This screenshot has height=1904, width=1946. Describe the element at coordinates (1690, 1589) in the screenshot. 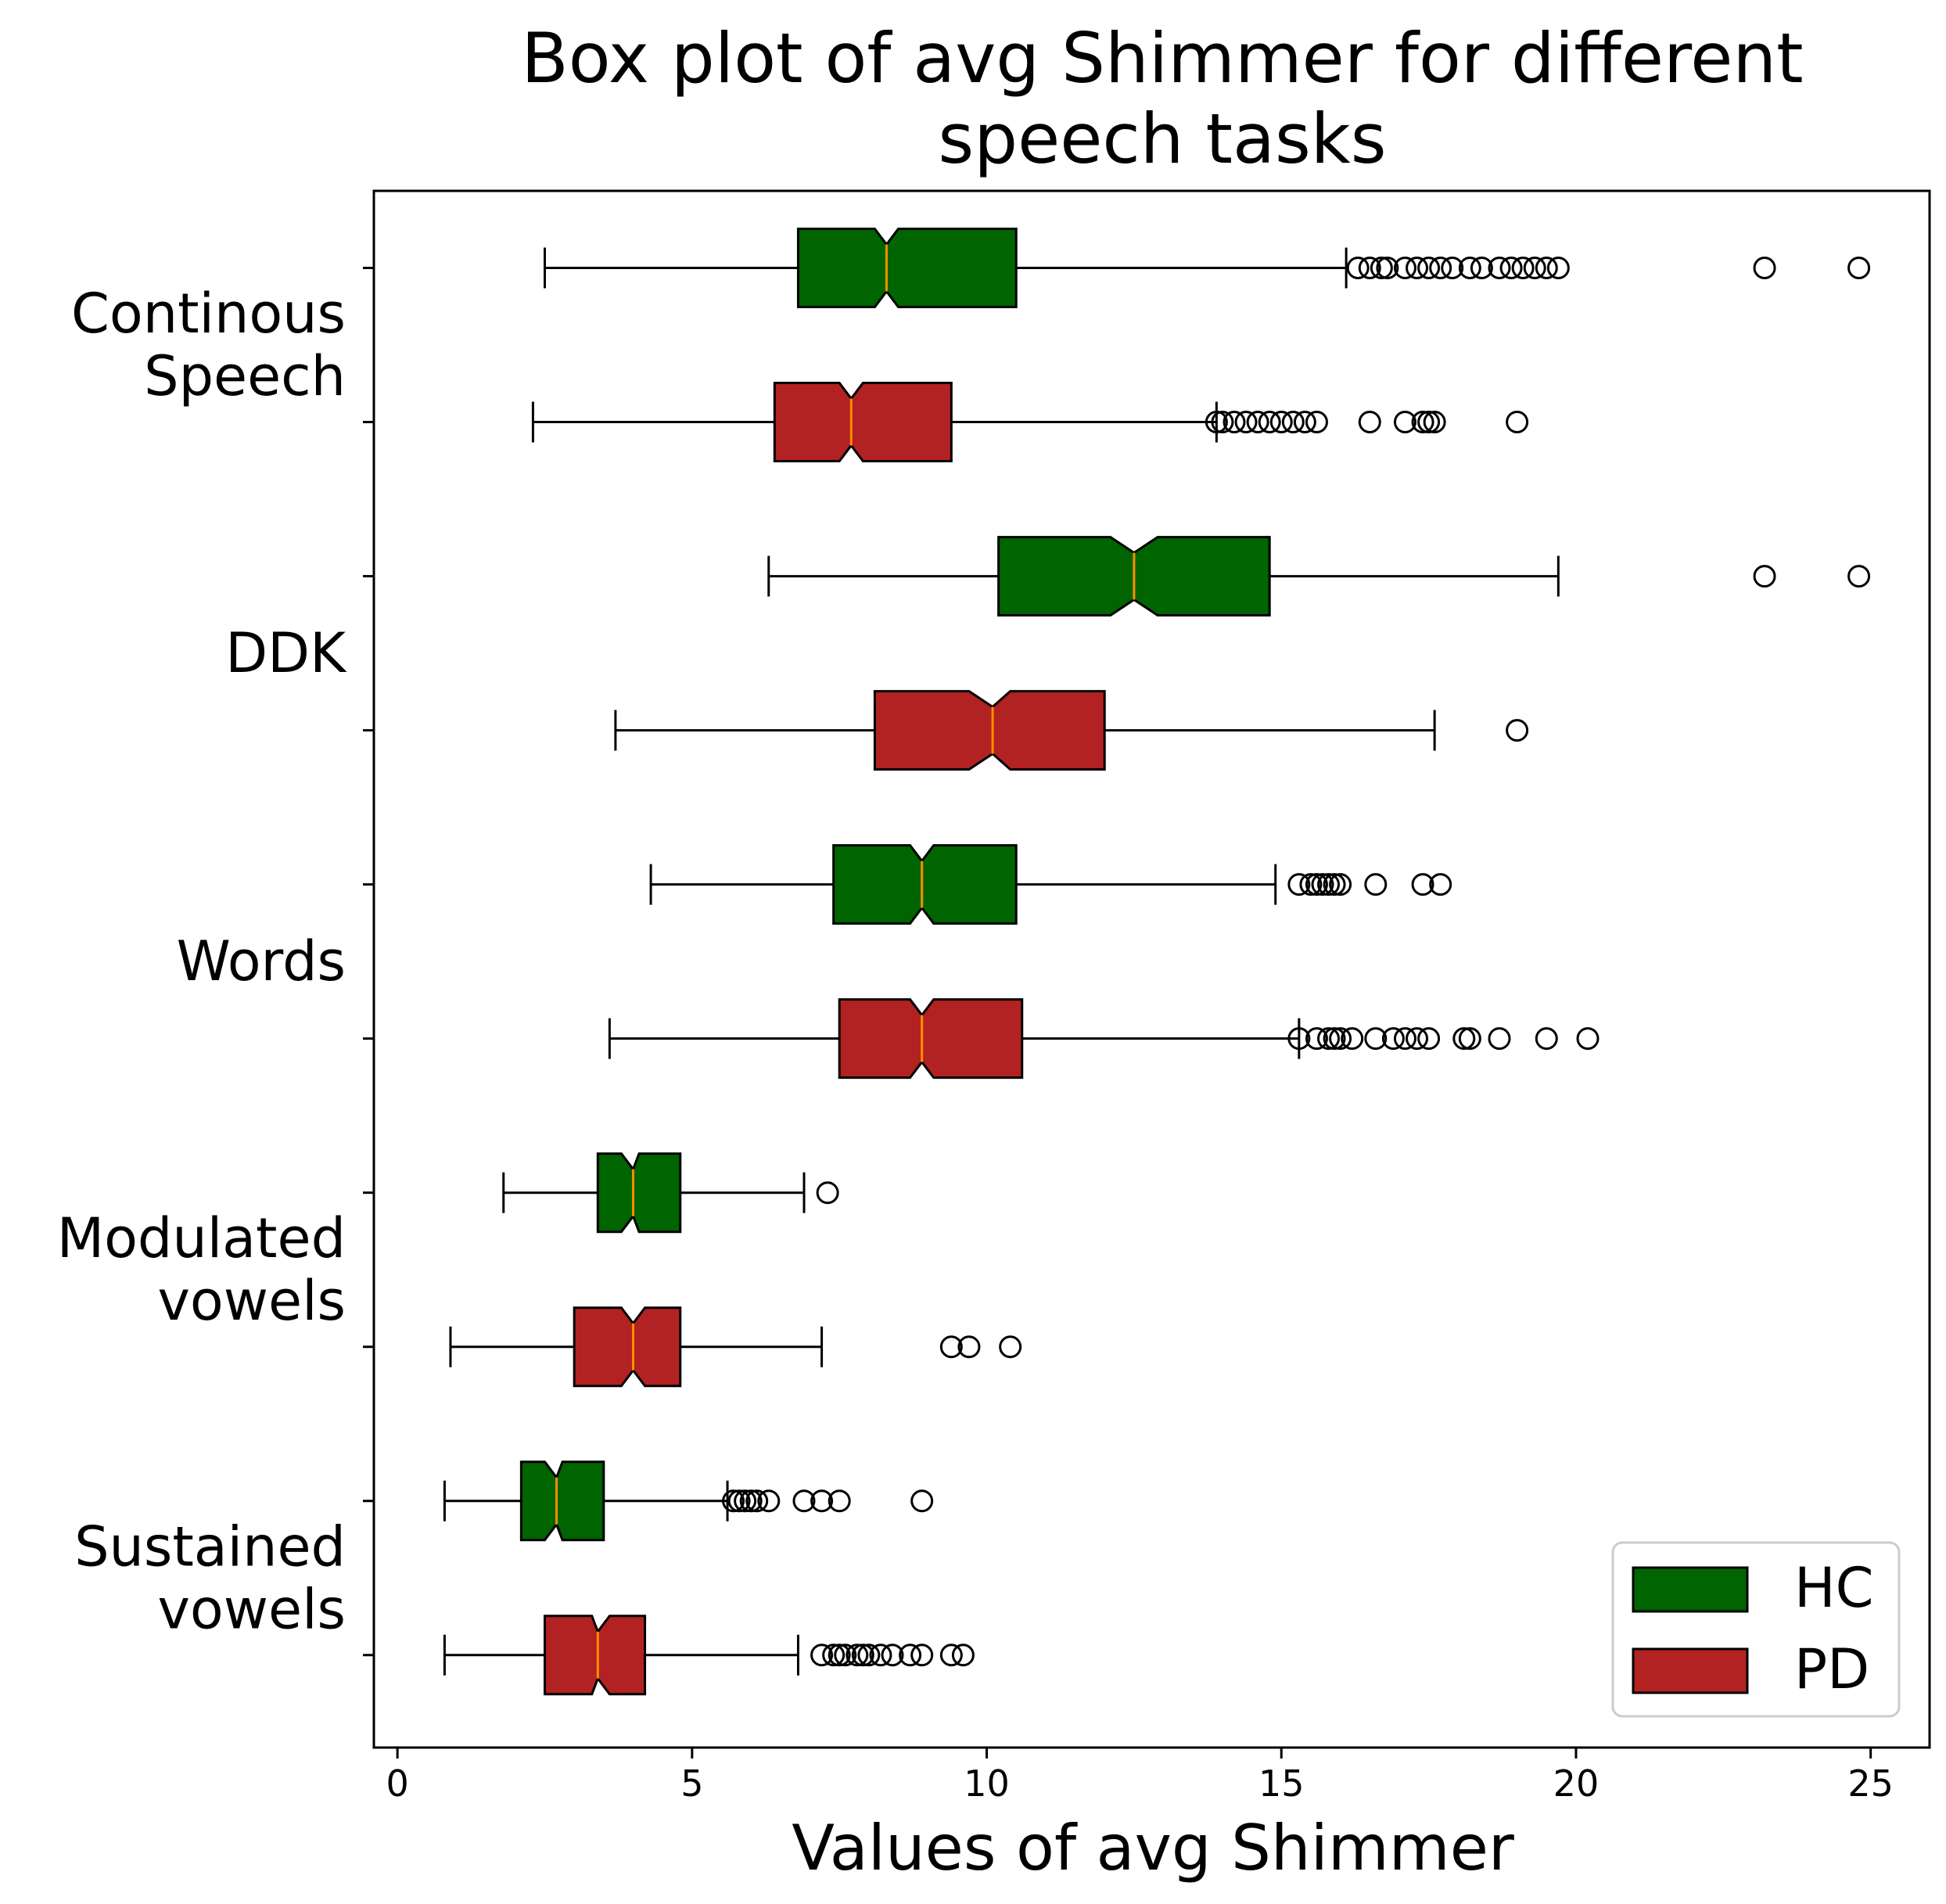

I see `legend-swatch-hc` at that location.